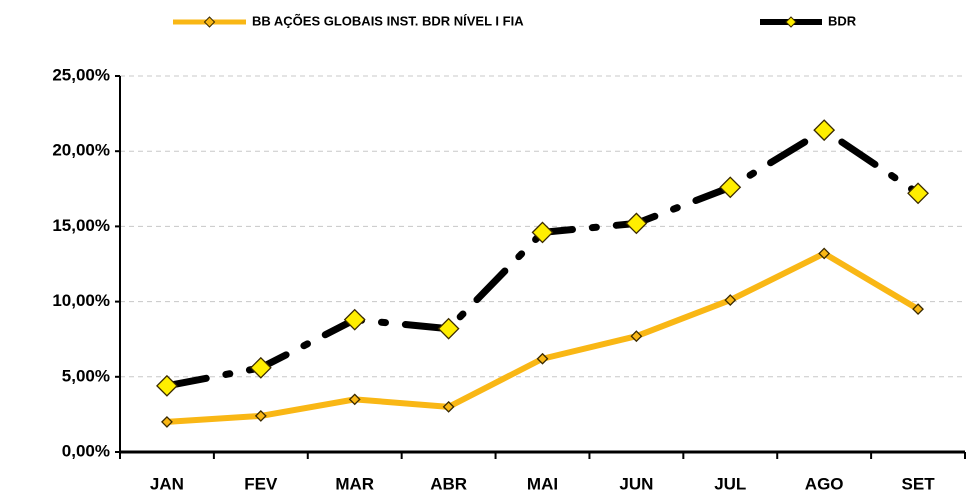 Image resolution: width=974 pixels, height=498 pixels. What do you see at coordinates (81, 74) in the screenshot?
I see `y-tick-label: 25,00%` at bounding box center [81, 74].